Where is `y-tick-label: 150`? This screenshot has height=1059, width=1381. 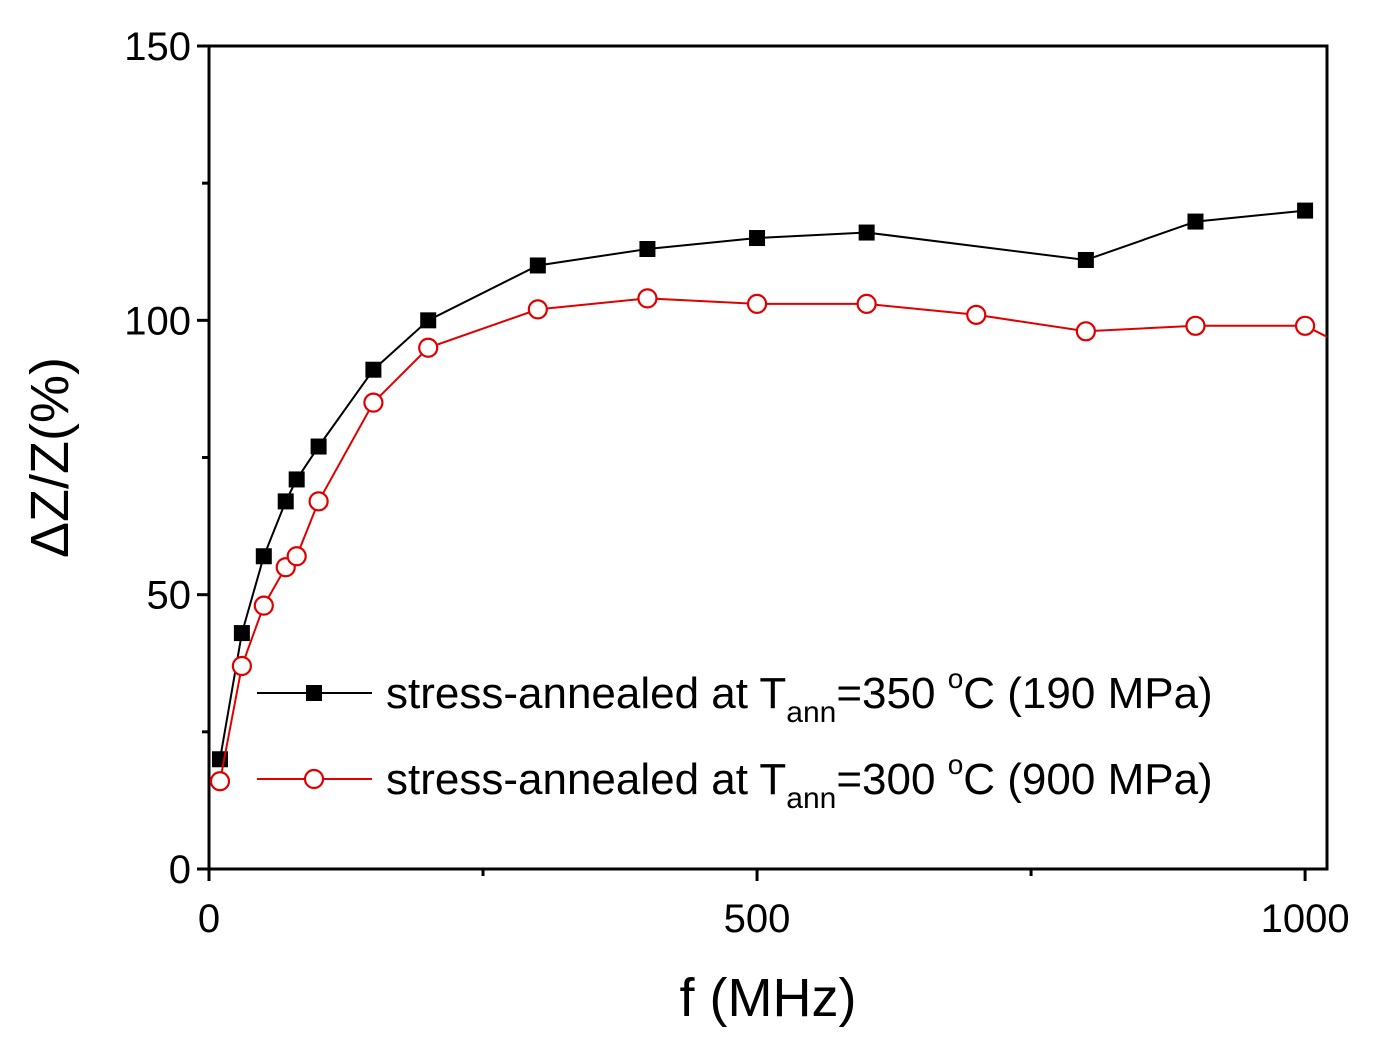 y-tick-label: 150 is located at coordinates (157, 47).